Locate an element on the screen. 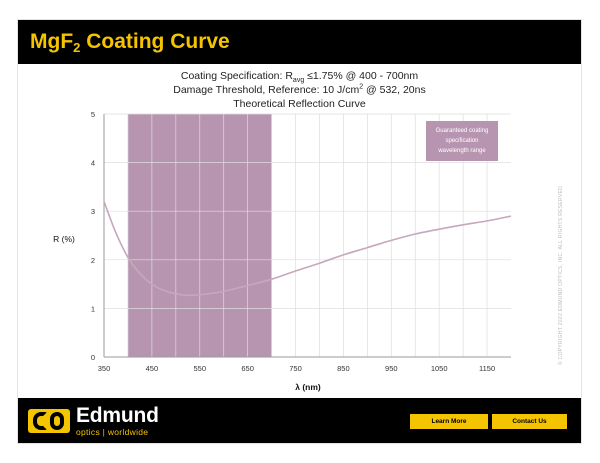  legend-label-line: specification is located at coordinates (461, 141).